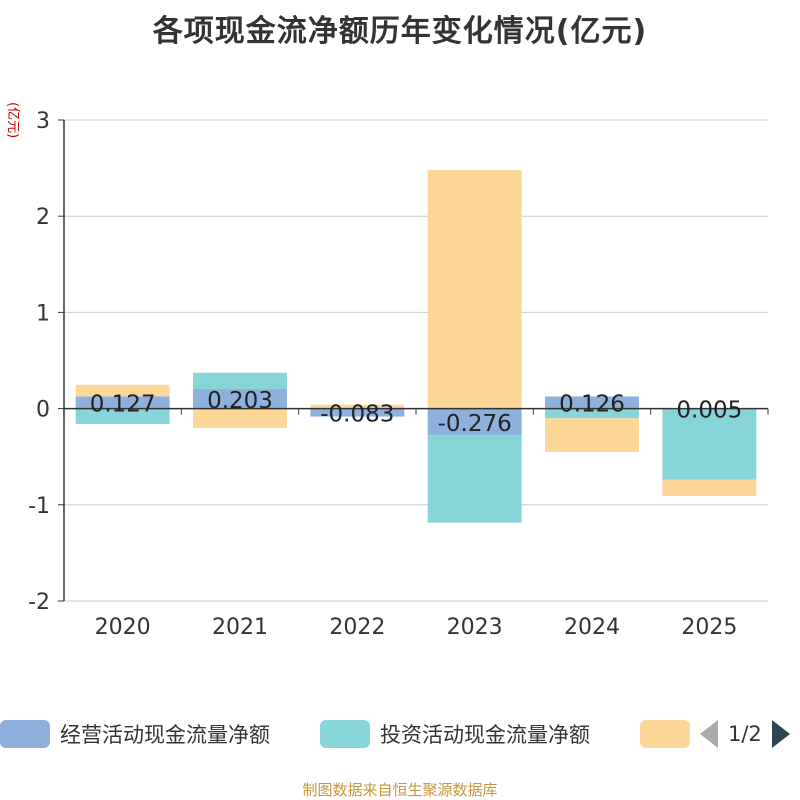  I want to click on legend-swatch-investing, so click(345, 734).